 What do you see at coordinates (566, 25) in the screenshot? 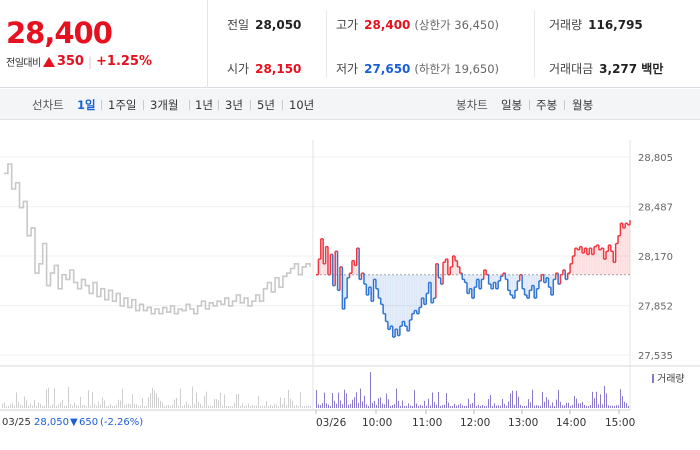
I see `stat-volume-label: 거래량` at bounding box center [566, 25].